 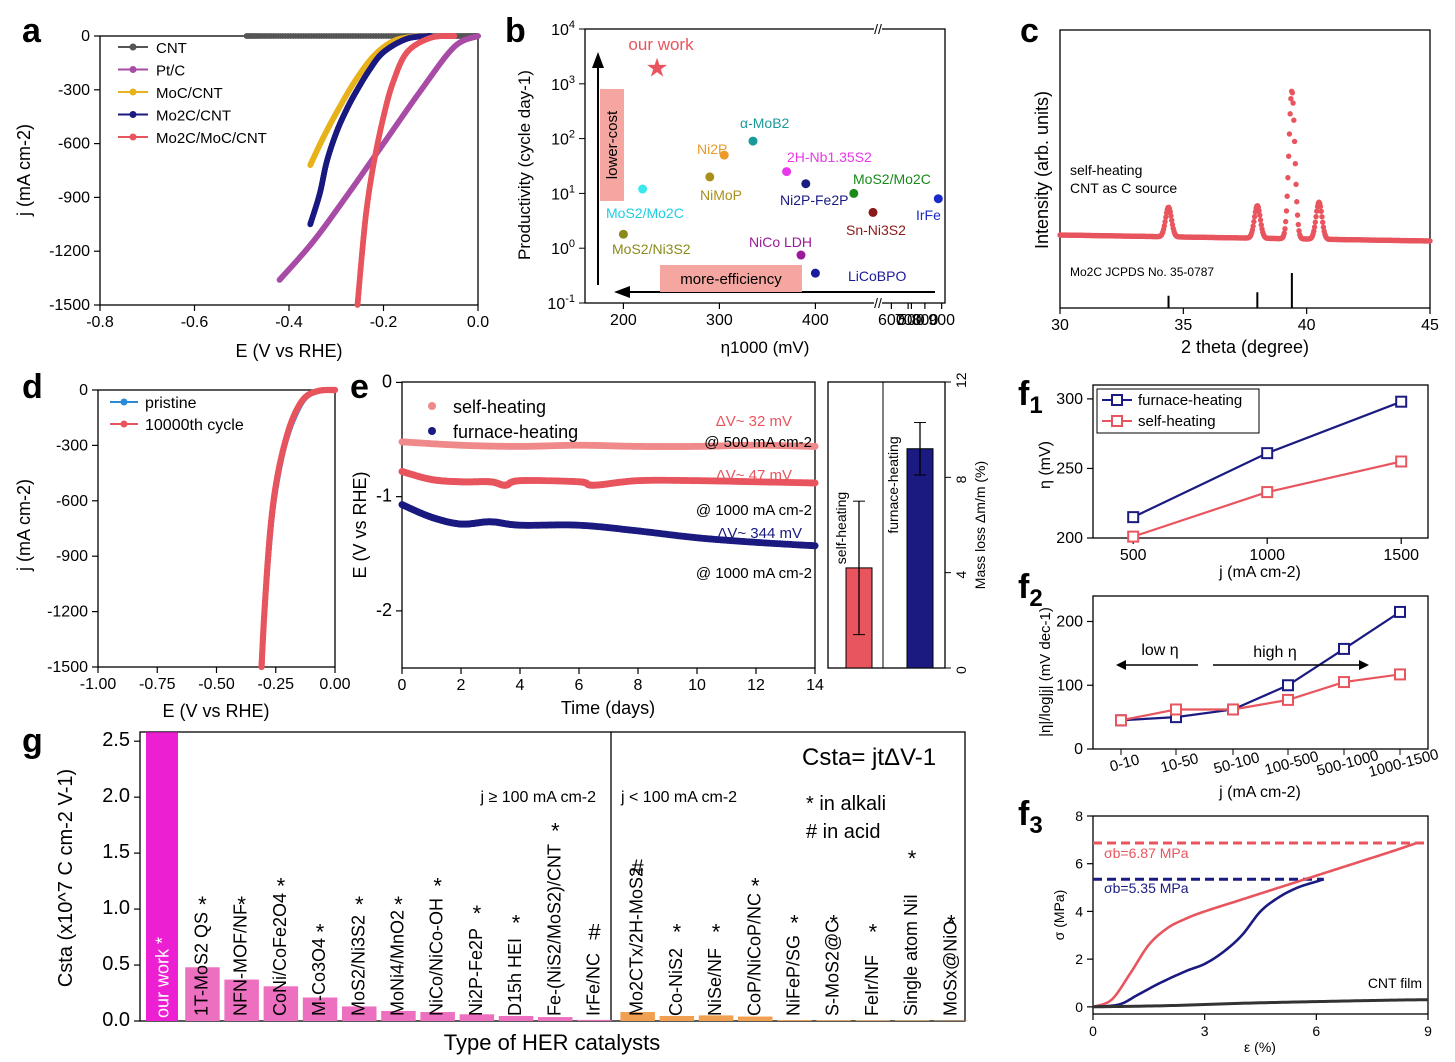 What do you see at coordinates (554, 930) in the screenshot?
I see `category-label: Fe-(NiS2/MoS2)/CNT` at bounding box center [554, 930].